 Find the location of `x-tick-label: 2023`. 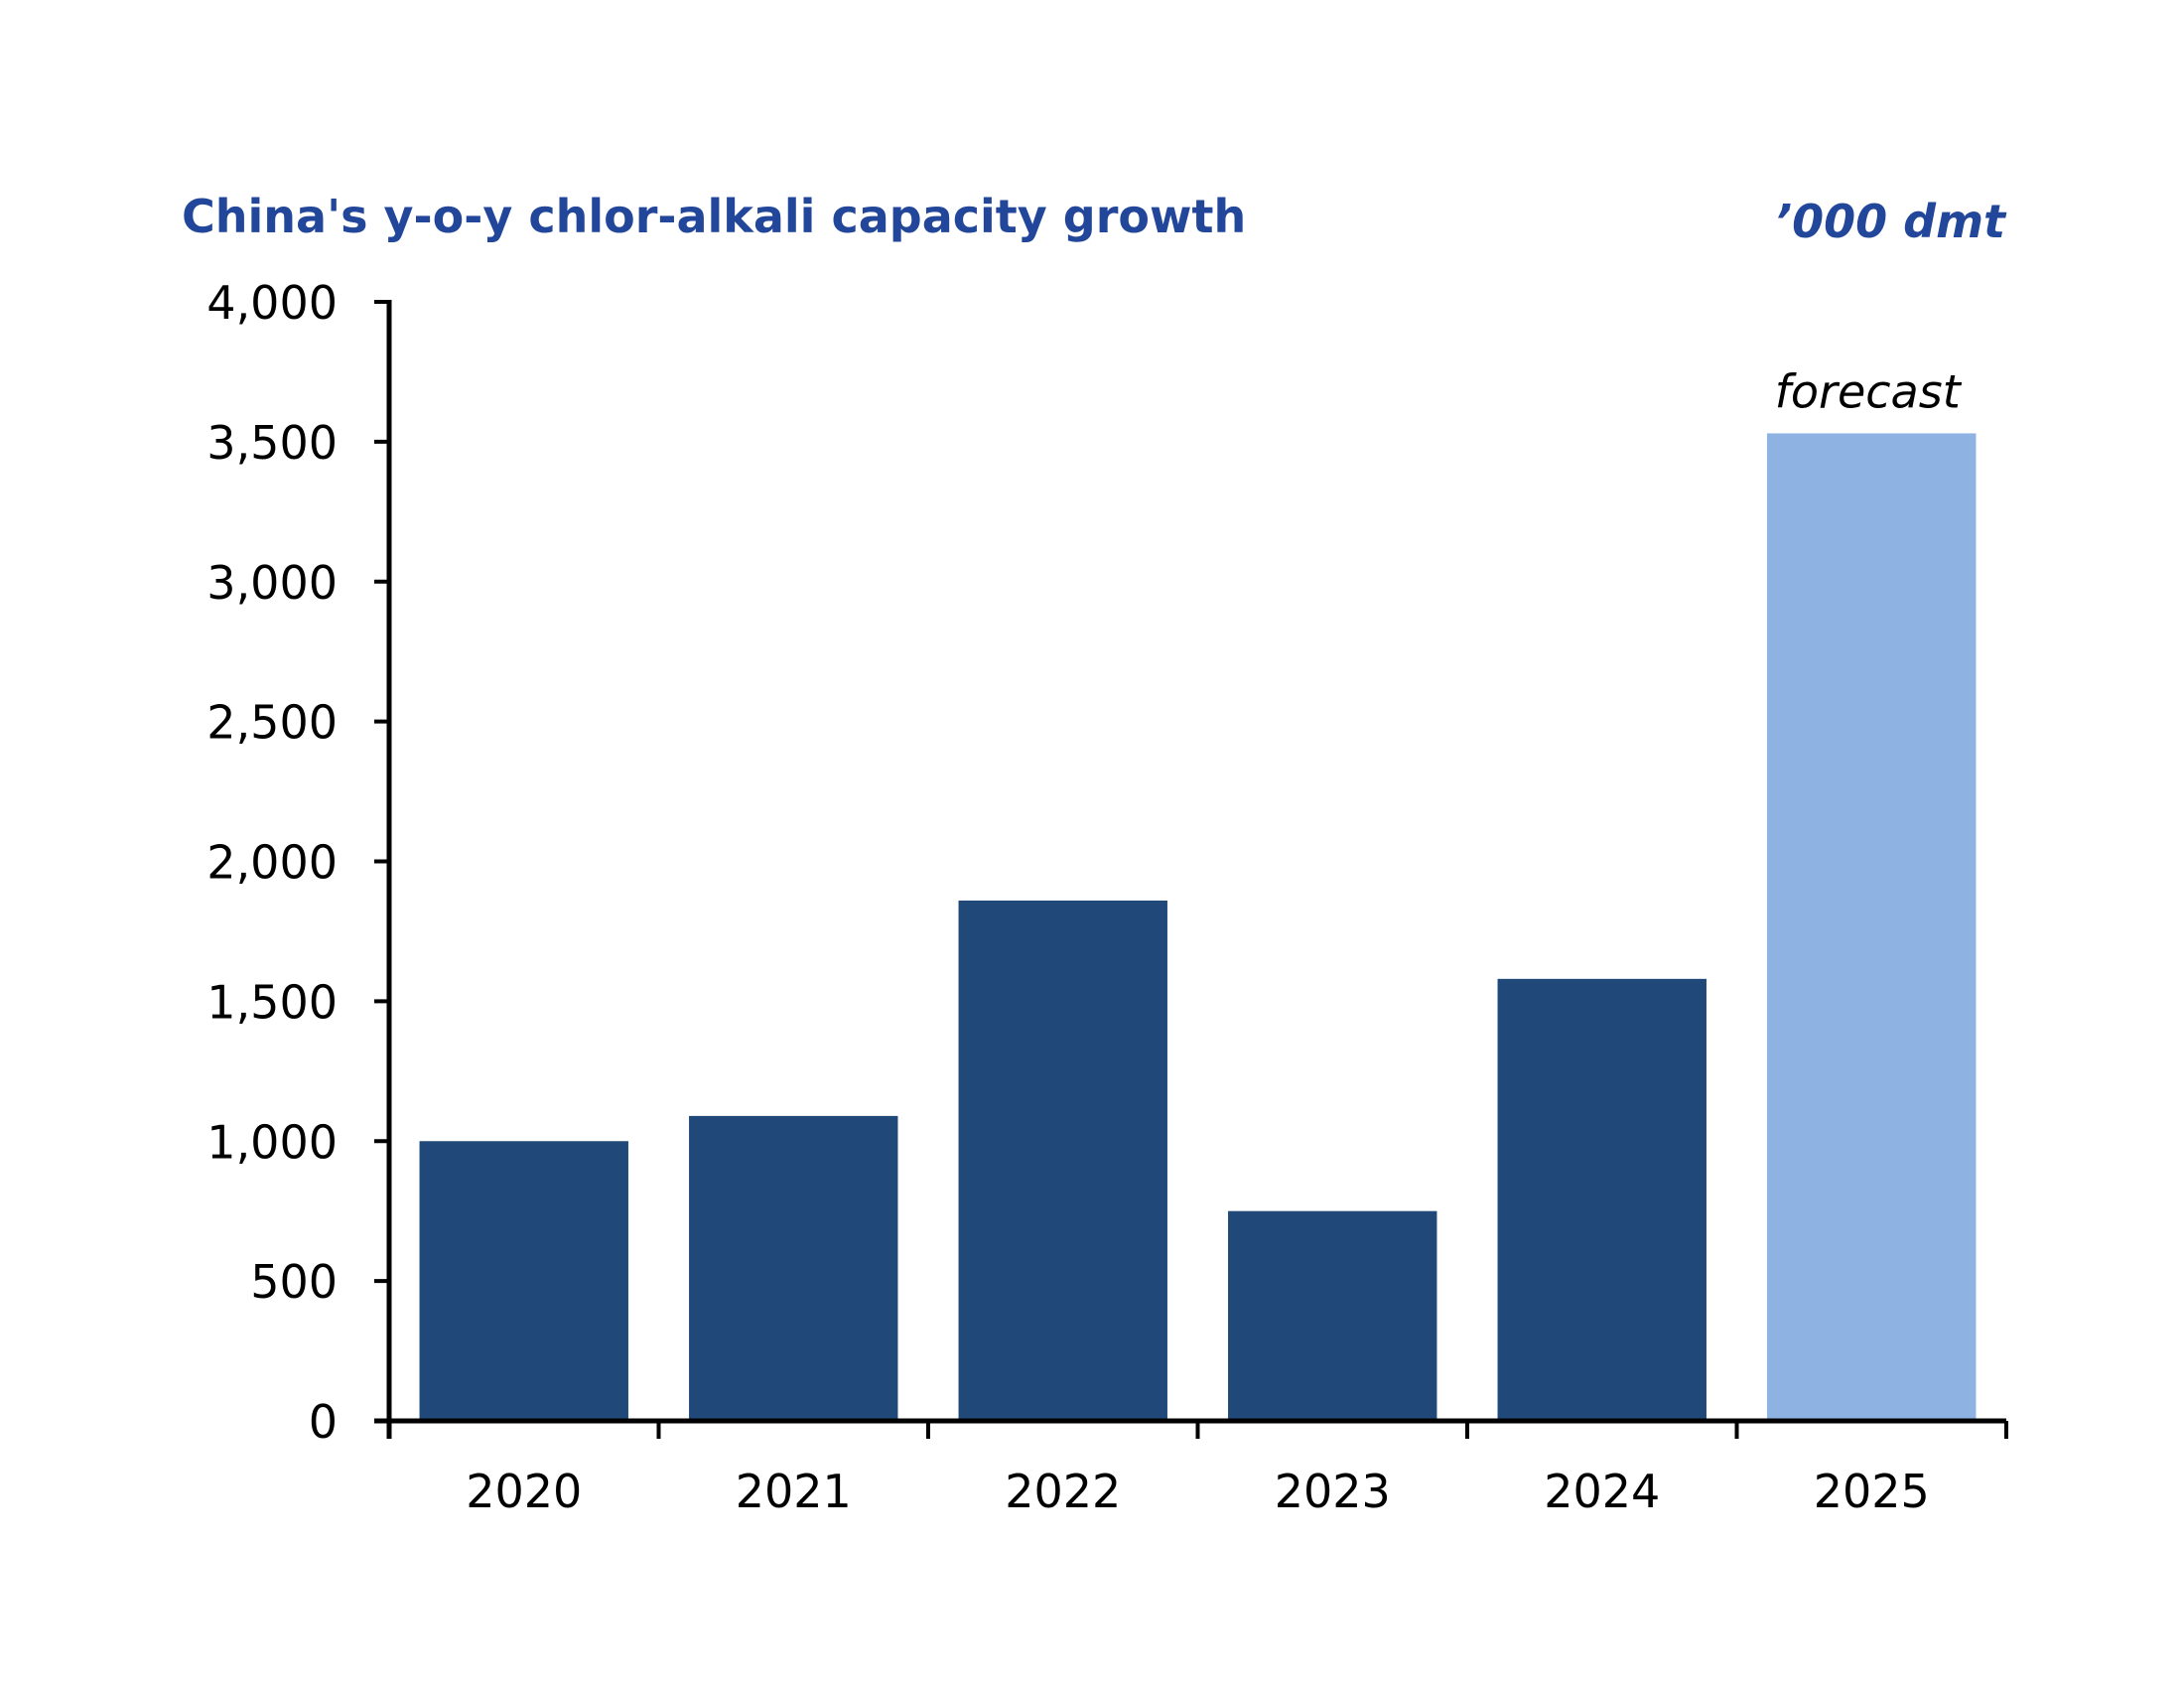

x-tick-label: 2023 is located at coordinates (1333, 1491).